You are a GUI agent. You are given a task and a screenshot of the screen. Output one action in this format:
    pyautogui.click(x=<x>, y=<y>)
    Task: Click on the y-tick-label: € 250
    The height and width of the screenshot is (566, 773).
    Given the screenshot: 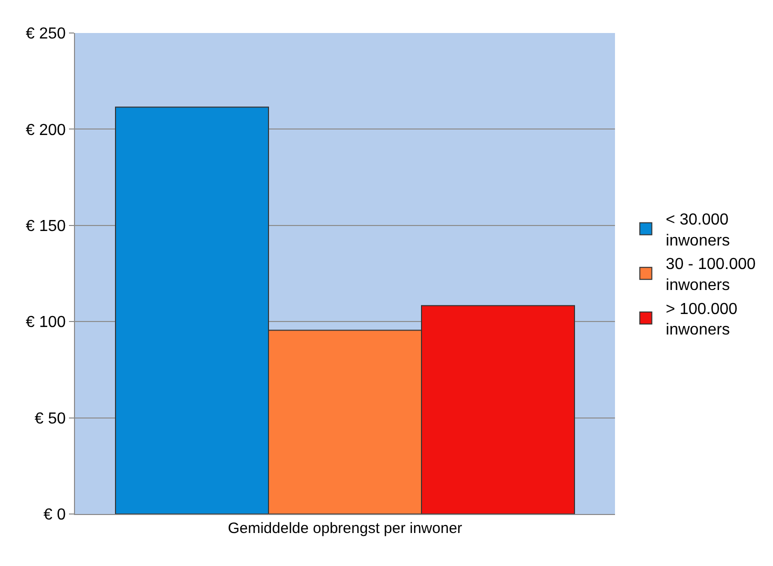 What is the action you would take?
    pyautogui.click(x=46, y=34)
    